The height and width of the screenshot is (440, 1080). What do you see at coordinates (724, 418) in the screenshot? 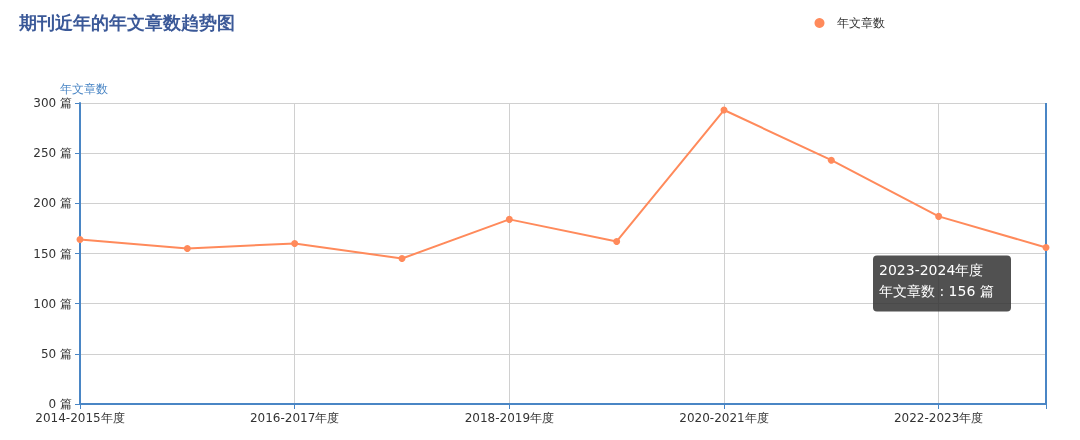
I see `x-tick-label: 2020-2021年度` at bounding box center [724, 418].